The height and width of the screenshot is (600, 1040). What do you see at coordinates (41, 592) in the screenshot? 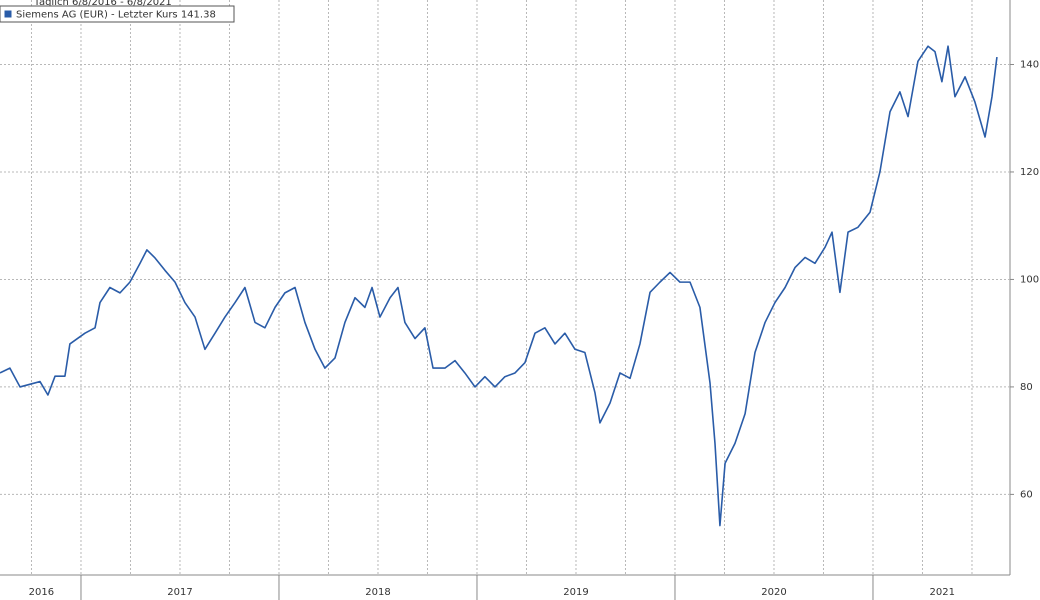
I see `x-tick-label: 2016` at bounding box center [41, 592].